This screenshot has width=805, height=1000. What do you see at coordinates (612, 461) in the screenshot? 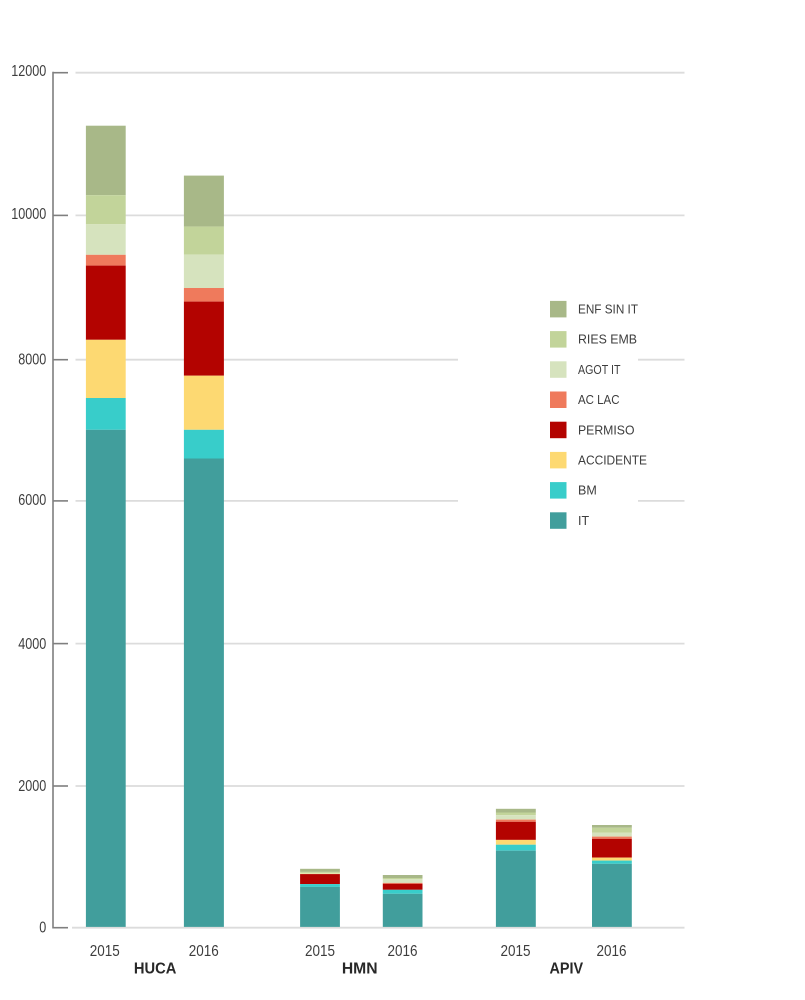
I see `svg-text: ACCIDENTE` at bounding box center [612, 461].